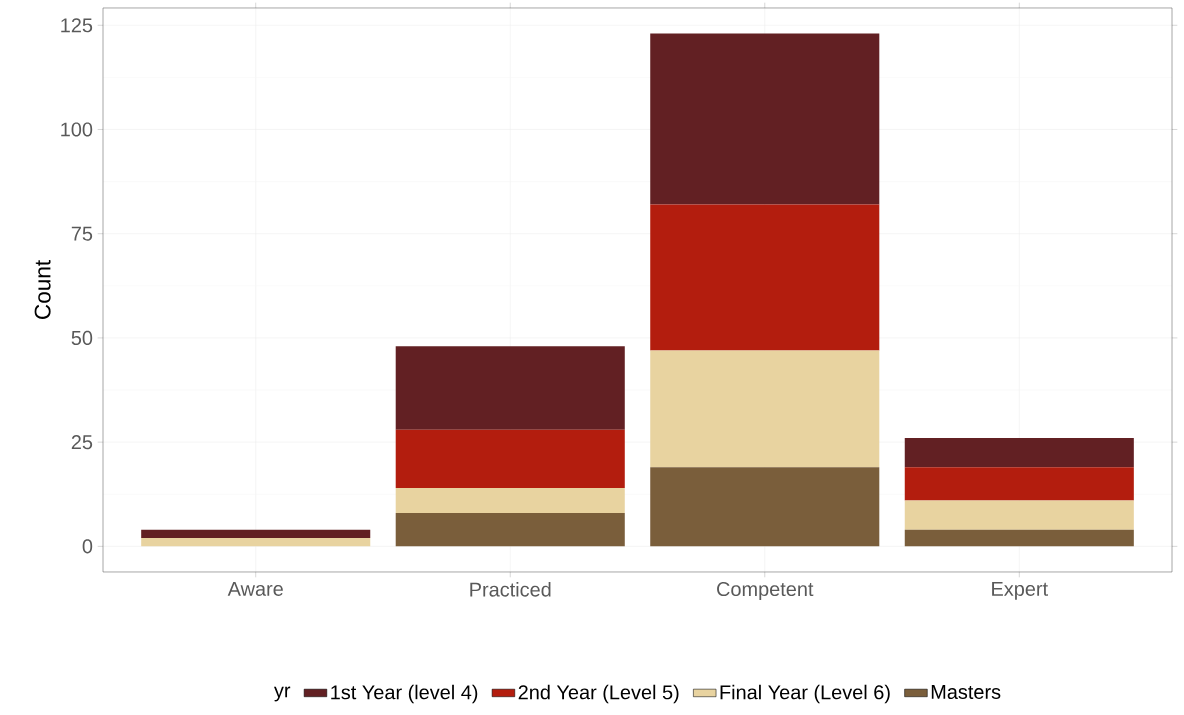 Image resolution: width=1184 pixels, height=715 pixels. What do you see at coordinates (77, 25) in the screenshot?
I see `y-tick-label: 125` at bounding box center [77, 25].